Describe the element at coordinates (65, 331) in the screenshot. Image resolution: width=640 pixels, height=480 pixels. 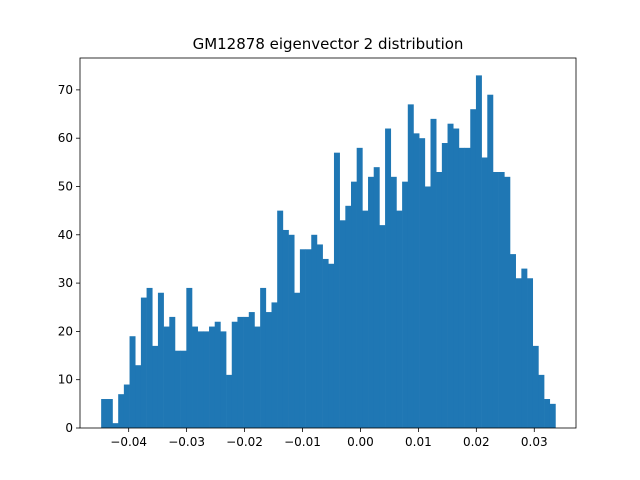
I see `y-tick-label: 20` at that location.